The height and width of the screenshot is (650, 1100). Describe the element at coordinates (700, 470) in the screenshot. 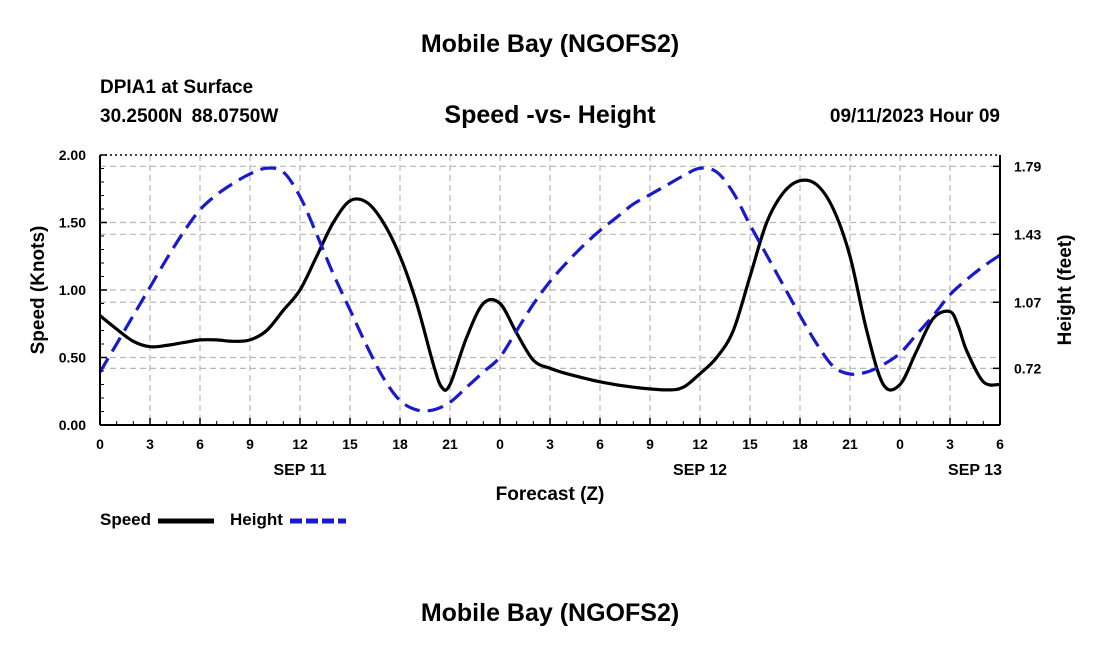

I see `date-label: SEP 12` at that location.